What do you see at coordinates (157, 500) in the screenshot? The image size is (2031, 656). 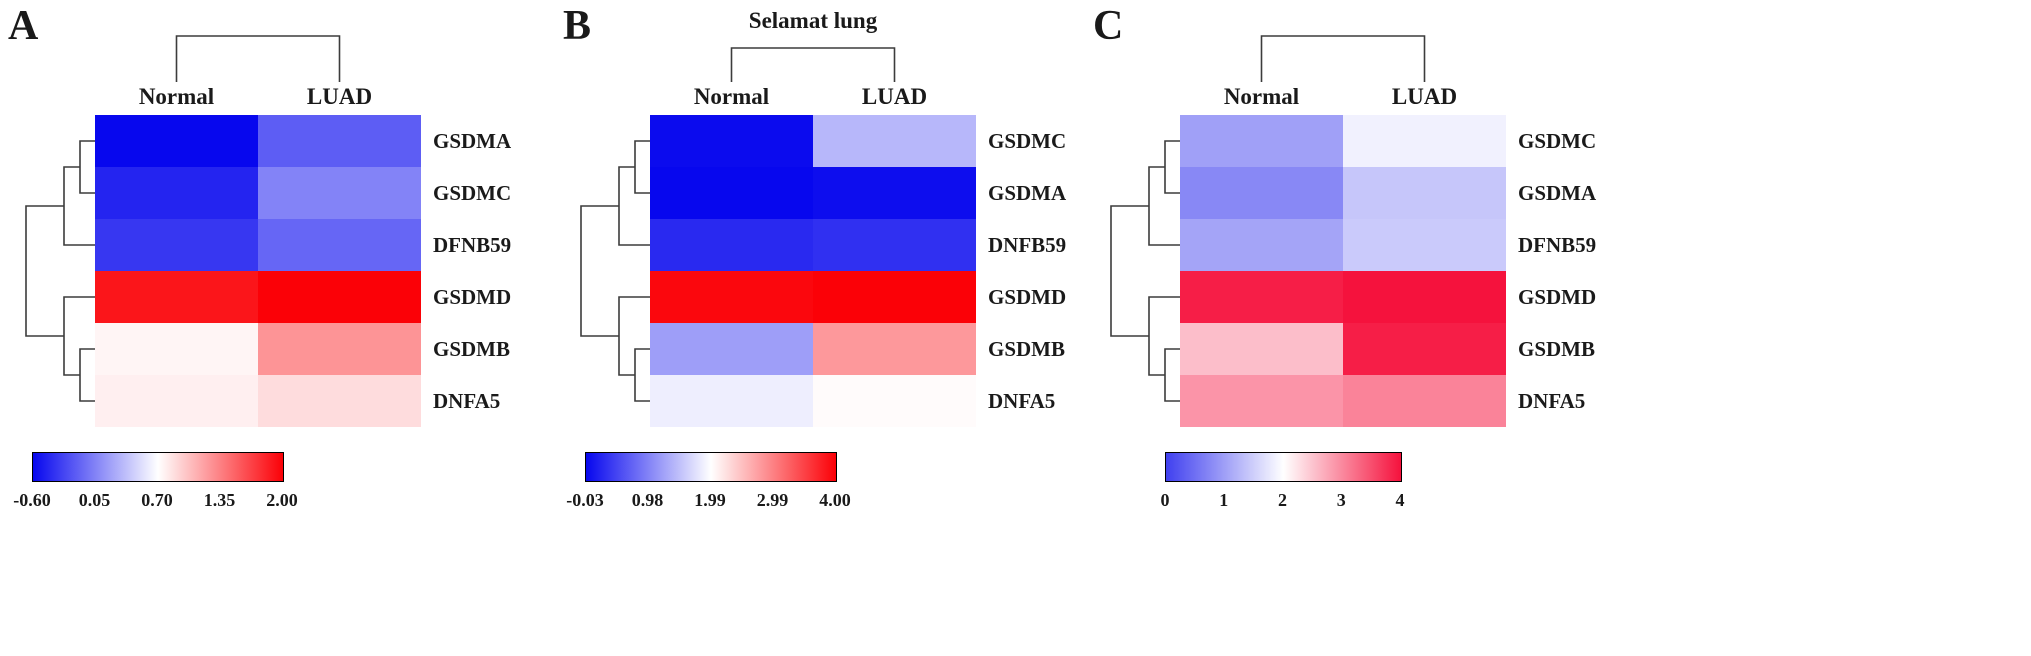 I see `colorbar-tick-label: 0.70` at bounding box center [157, 500].